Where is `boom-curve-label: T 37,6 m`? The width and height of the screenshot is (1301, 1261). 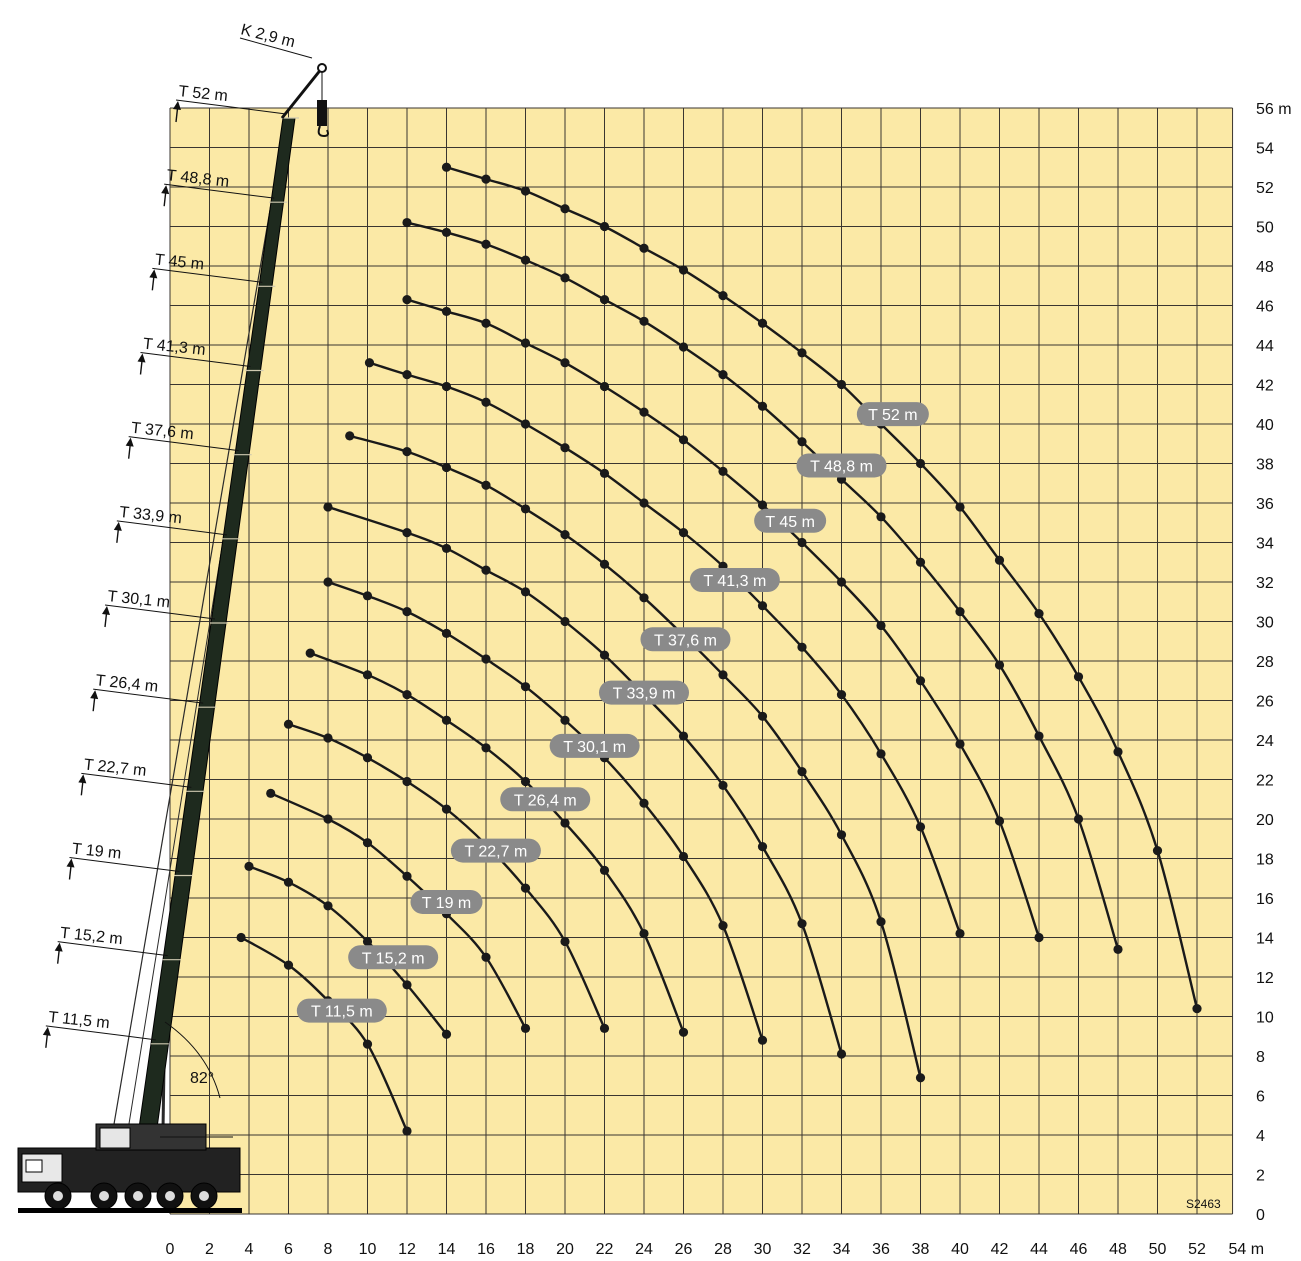 boom-curve-label: T 37,6 m is located at coordinates (685, 640).